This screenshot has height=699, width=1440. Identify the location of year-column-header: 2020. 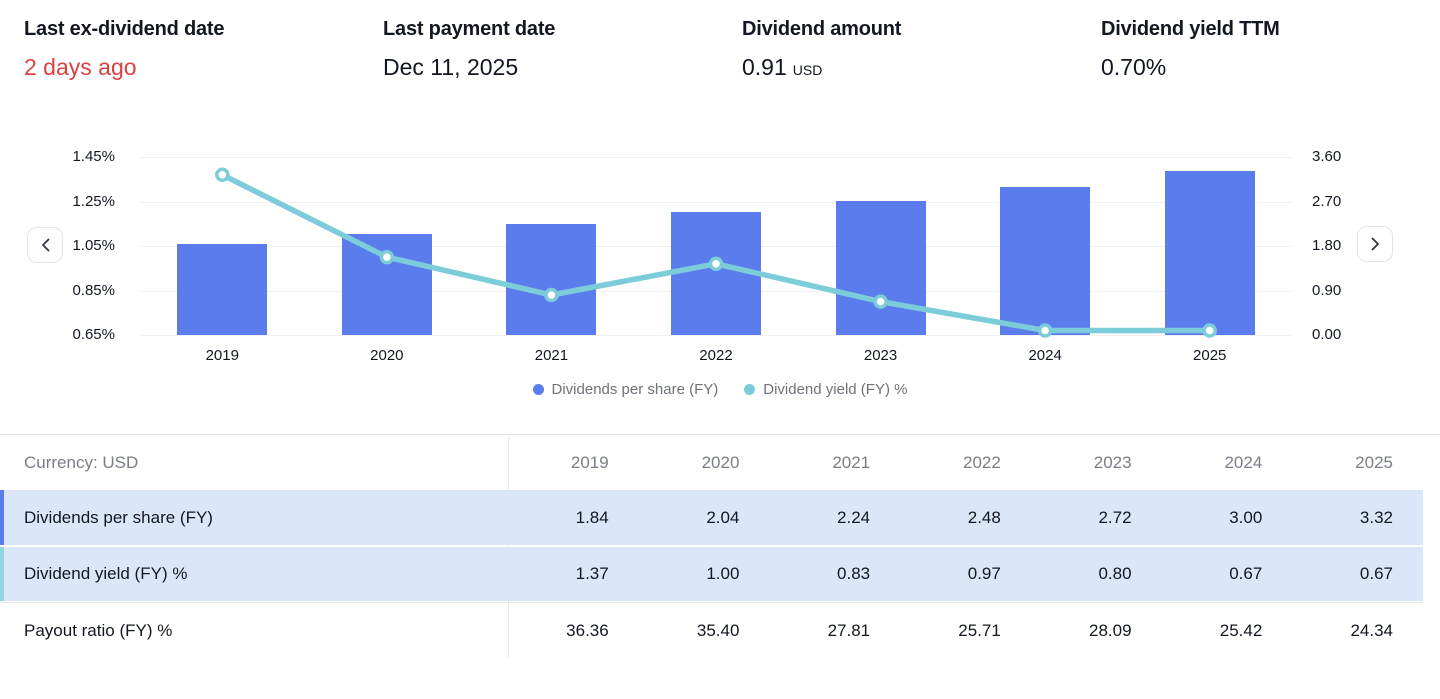
(720, 462).